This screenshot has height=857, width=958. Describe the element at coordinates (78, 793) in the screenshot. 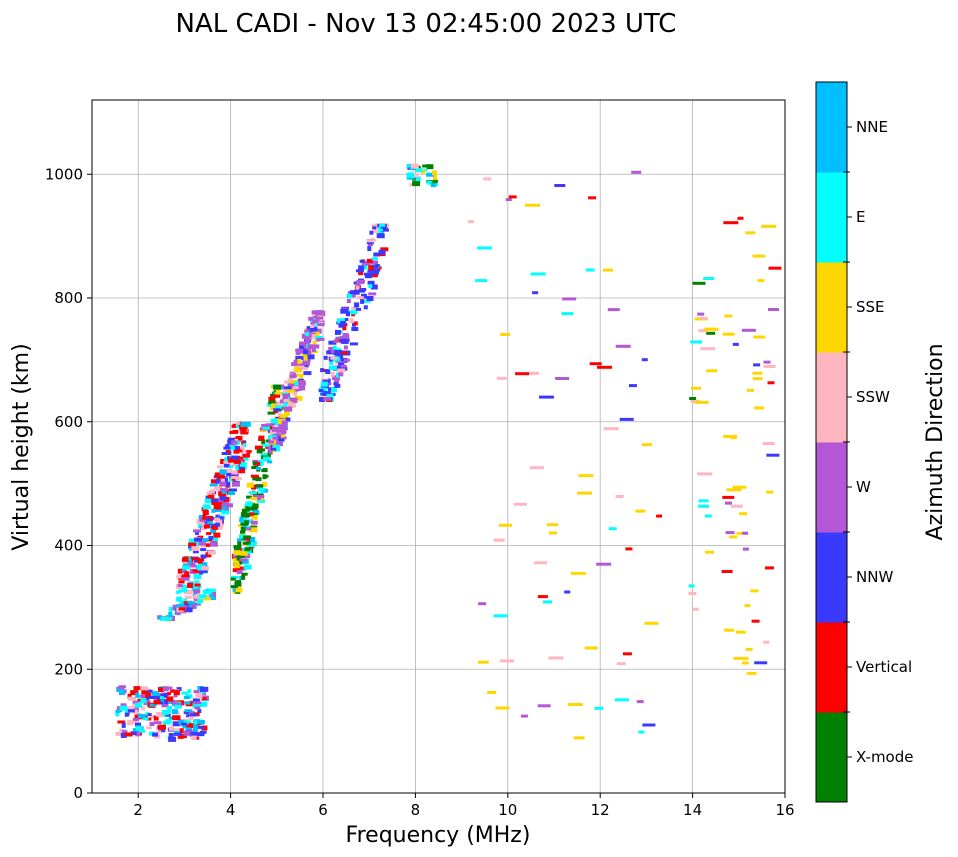

I see `y-tick-label: 0` at that location.